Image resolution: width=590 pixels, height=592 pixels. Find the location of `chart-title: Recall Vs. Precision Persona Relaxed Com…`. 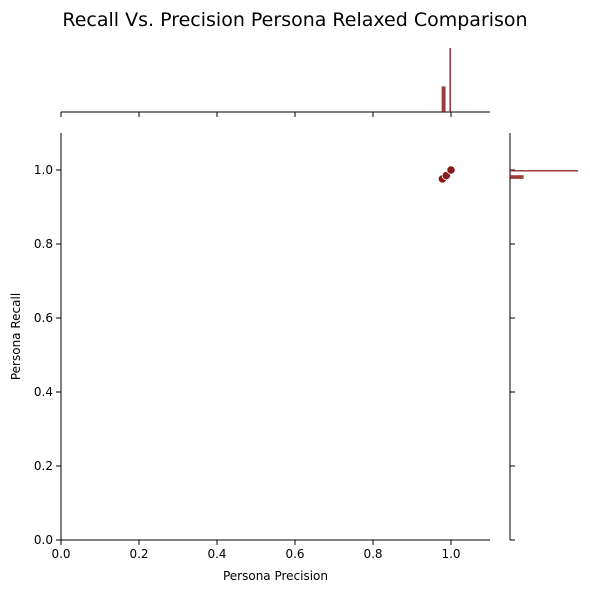

chart-title: Recall Vs. Precision Persona Relaxed Com… is located at coordinates (294, 20).